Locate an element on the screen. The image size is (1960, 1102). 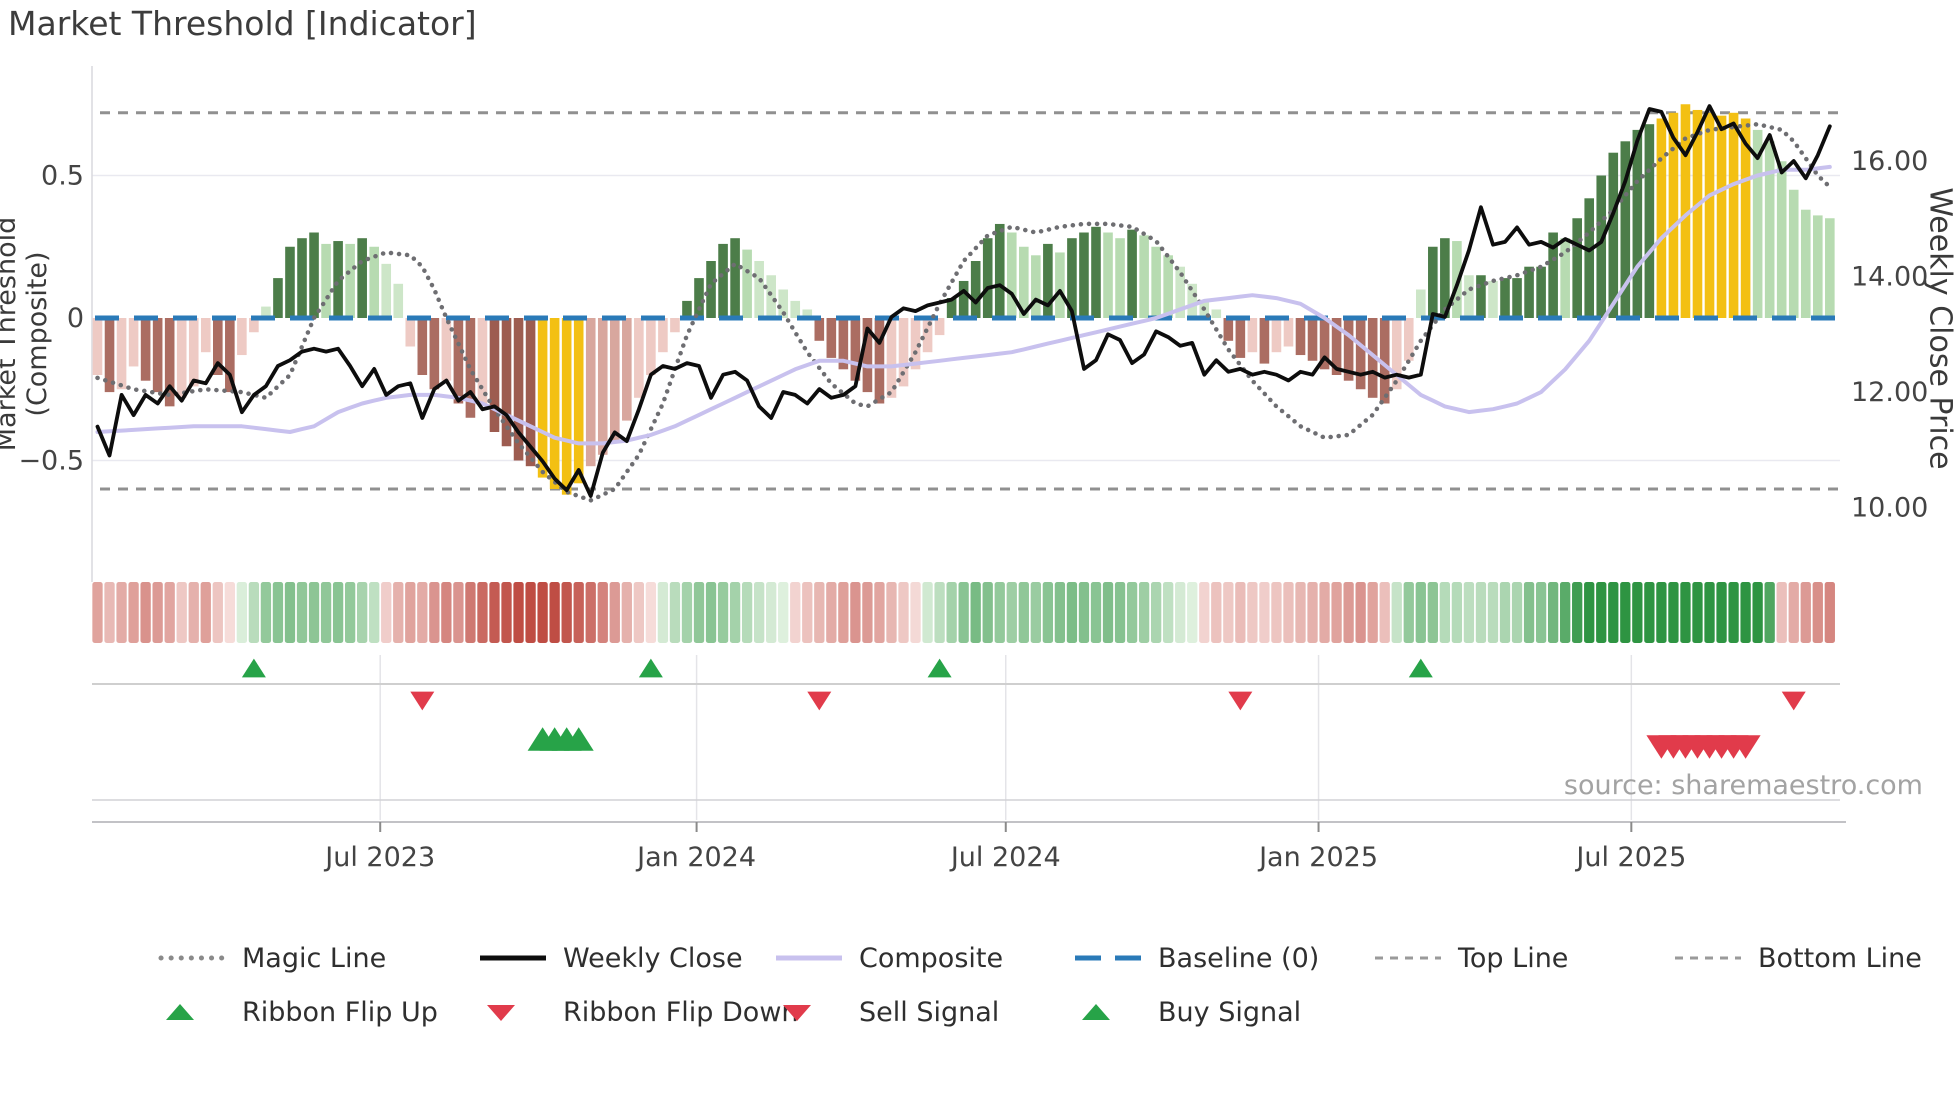
left-tick-label: −0.5 is located at coordinates (51, 461).